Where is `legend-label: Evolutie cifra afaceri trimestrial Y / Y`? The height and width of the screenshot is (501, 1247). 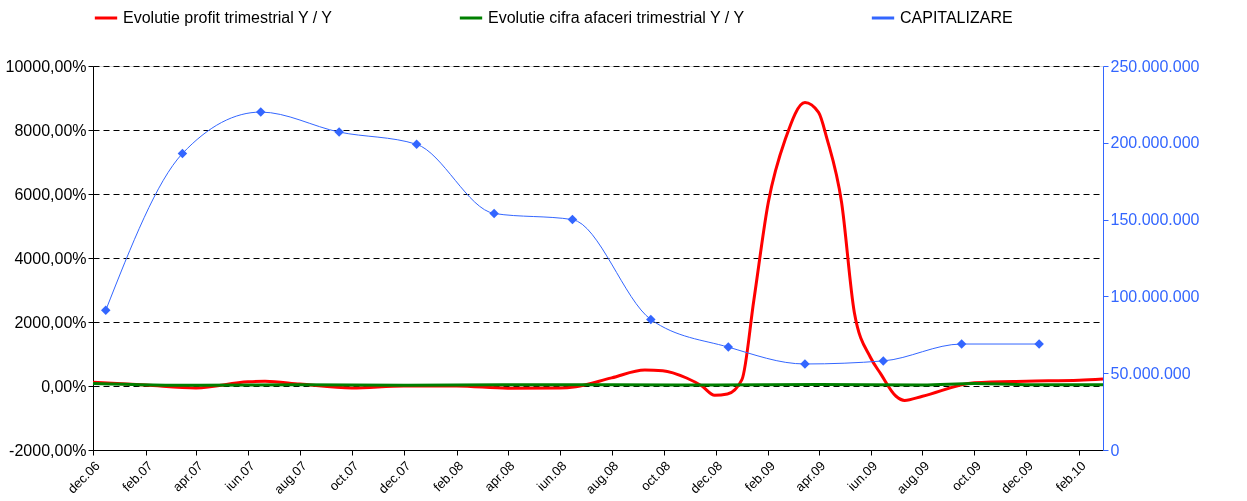 legend-label: Evolutie cifra afaceri trimestrial Y / Y is located at coordinates (616, 17).